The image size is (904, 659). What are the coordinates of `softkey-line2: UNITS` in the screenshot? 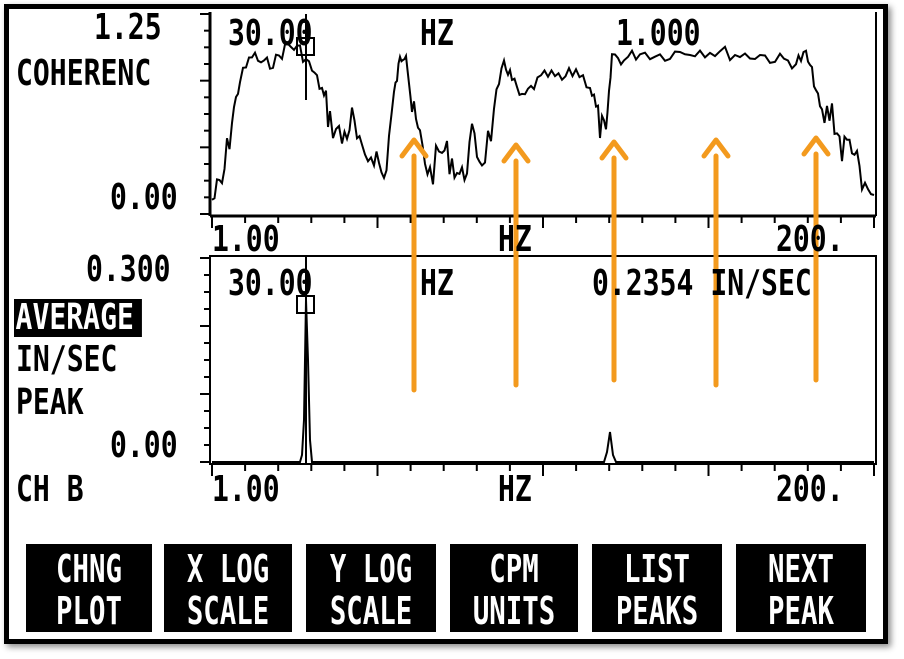 It's located at (514, 611).